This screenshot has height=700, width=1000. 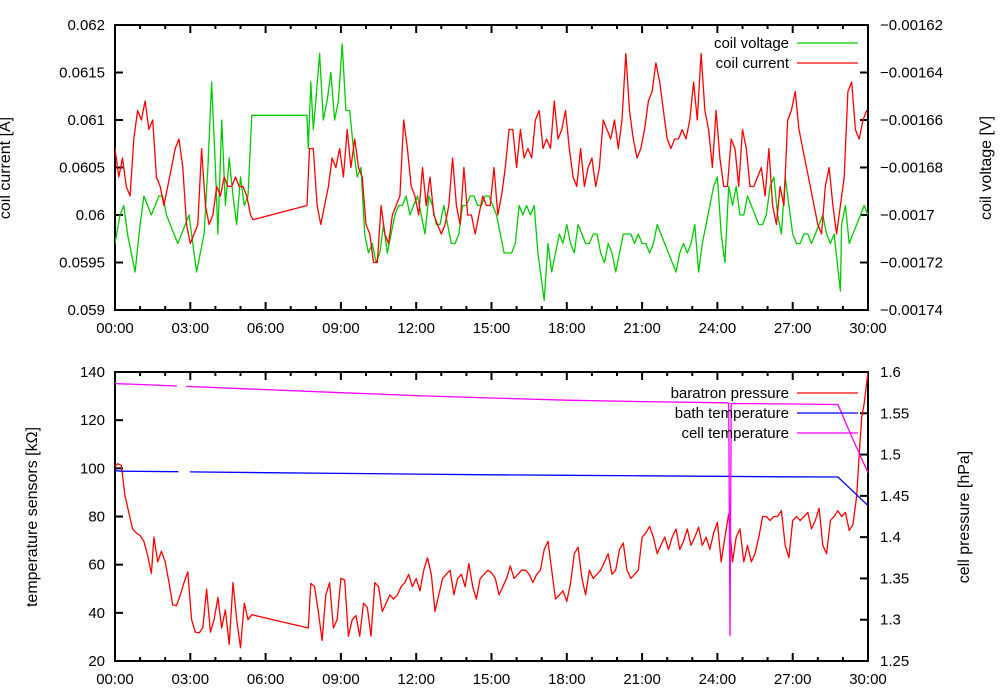 What do you see at coordinates (890, 537) in the screenshot?
I see `right-tick-label: 1.4` at bounding box center [890, 537].